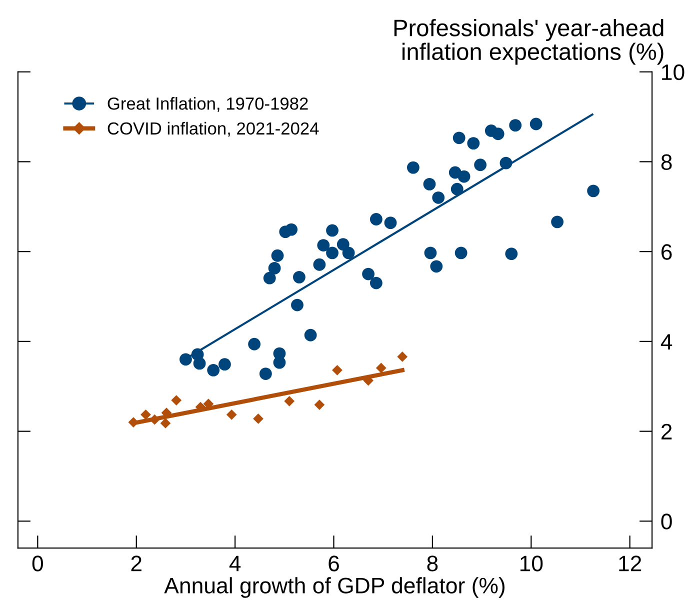 The height and width of the screenshot is (609, 690). What do you see at coordinates (531, 564) in the screenshot?
I see `x-tick-label: 10` at bounding box center [531, 564].